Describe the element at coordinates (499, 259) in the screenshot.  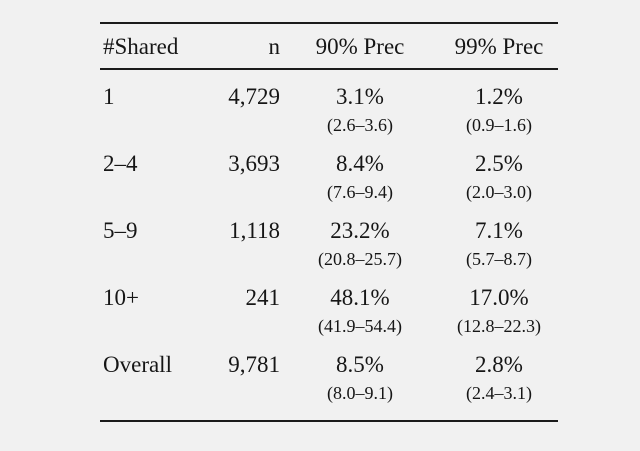
I see `prec99-ci: (5.7–8.7)` at that location.